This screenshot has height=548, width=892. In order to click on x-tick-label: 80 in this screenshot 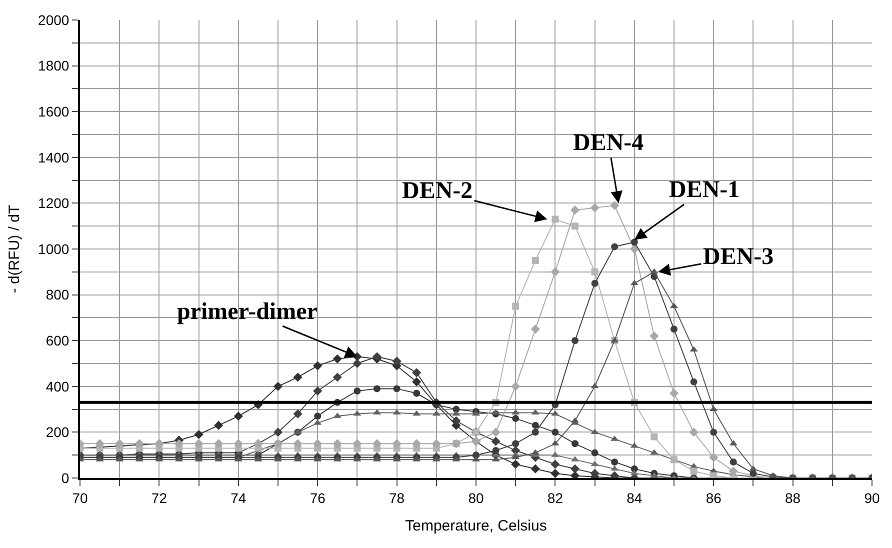, I will do `click(476, 498)`.